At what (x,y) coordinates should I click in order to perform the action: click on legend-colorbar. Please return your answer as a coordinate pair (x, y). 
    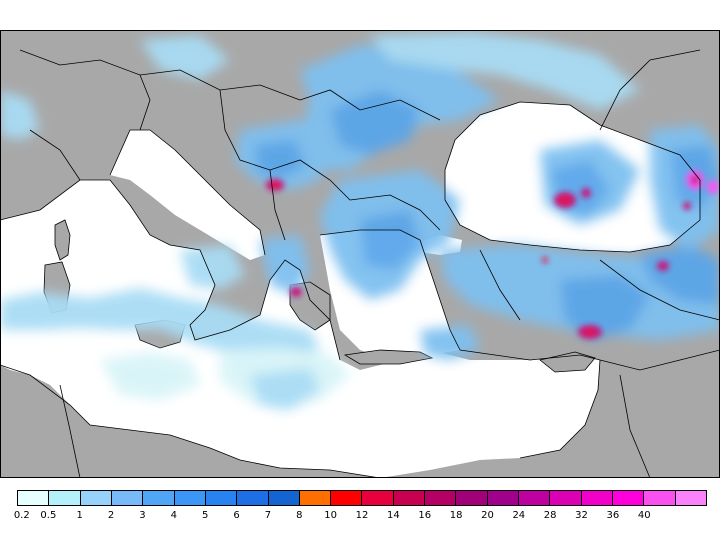
    Looking at the image, I should click on (362, 498).